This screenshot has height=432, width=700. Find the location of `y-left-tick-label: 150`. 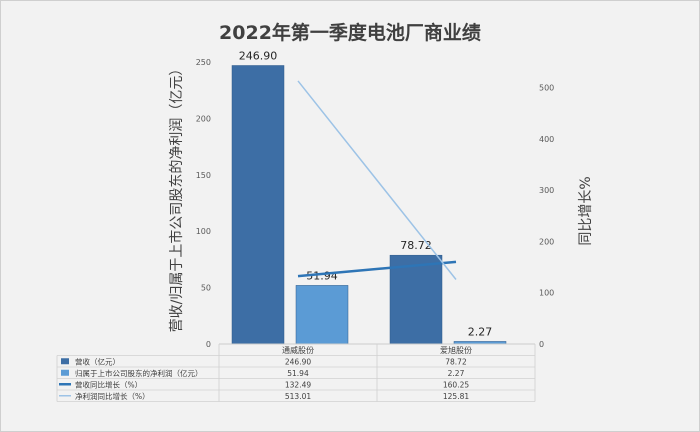

y-left-tick-label: 150 is located at coordinates (203, 175).